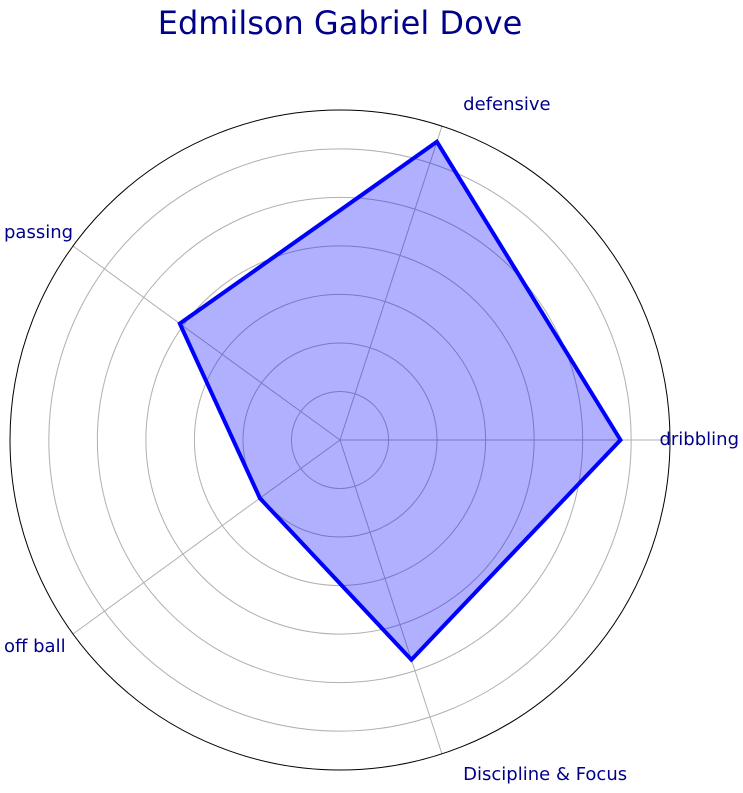  Describe the element at coordinates (545, 774) in the screenshot. I see `axis-label-discipline-focus: Discipline & Focus` at that location.